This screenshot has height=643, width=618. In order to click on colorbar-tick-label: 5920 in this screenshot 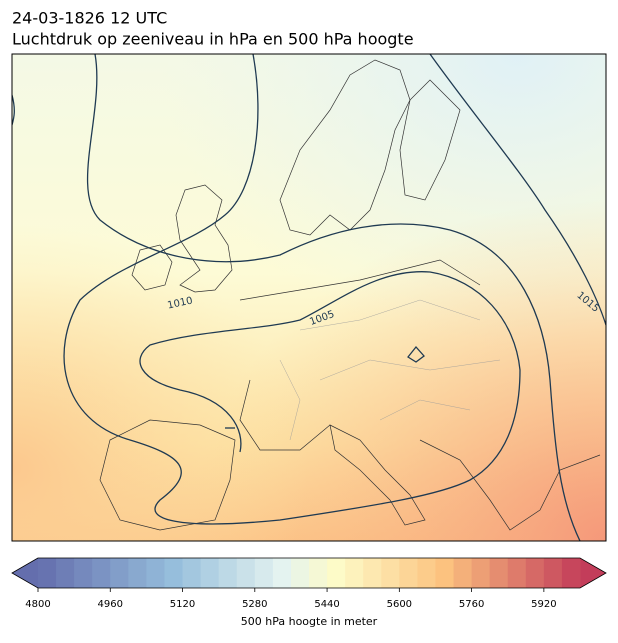, I will do `click(543, 604)`.